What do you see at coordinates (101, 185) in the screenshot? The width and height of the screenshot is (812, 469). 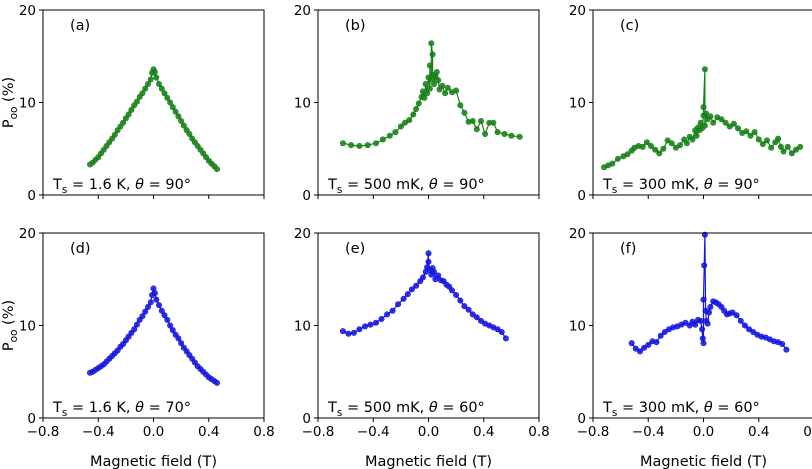 I see `cond-temperature: = 1.6 K,` at bounding box center [101, 185].